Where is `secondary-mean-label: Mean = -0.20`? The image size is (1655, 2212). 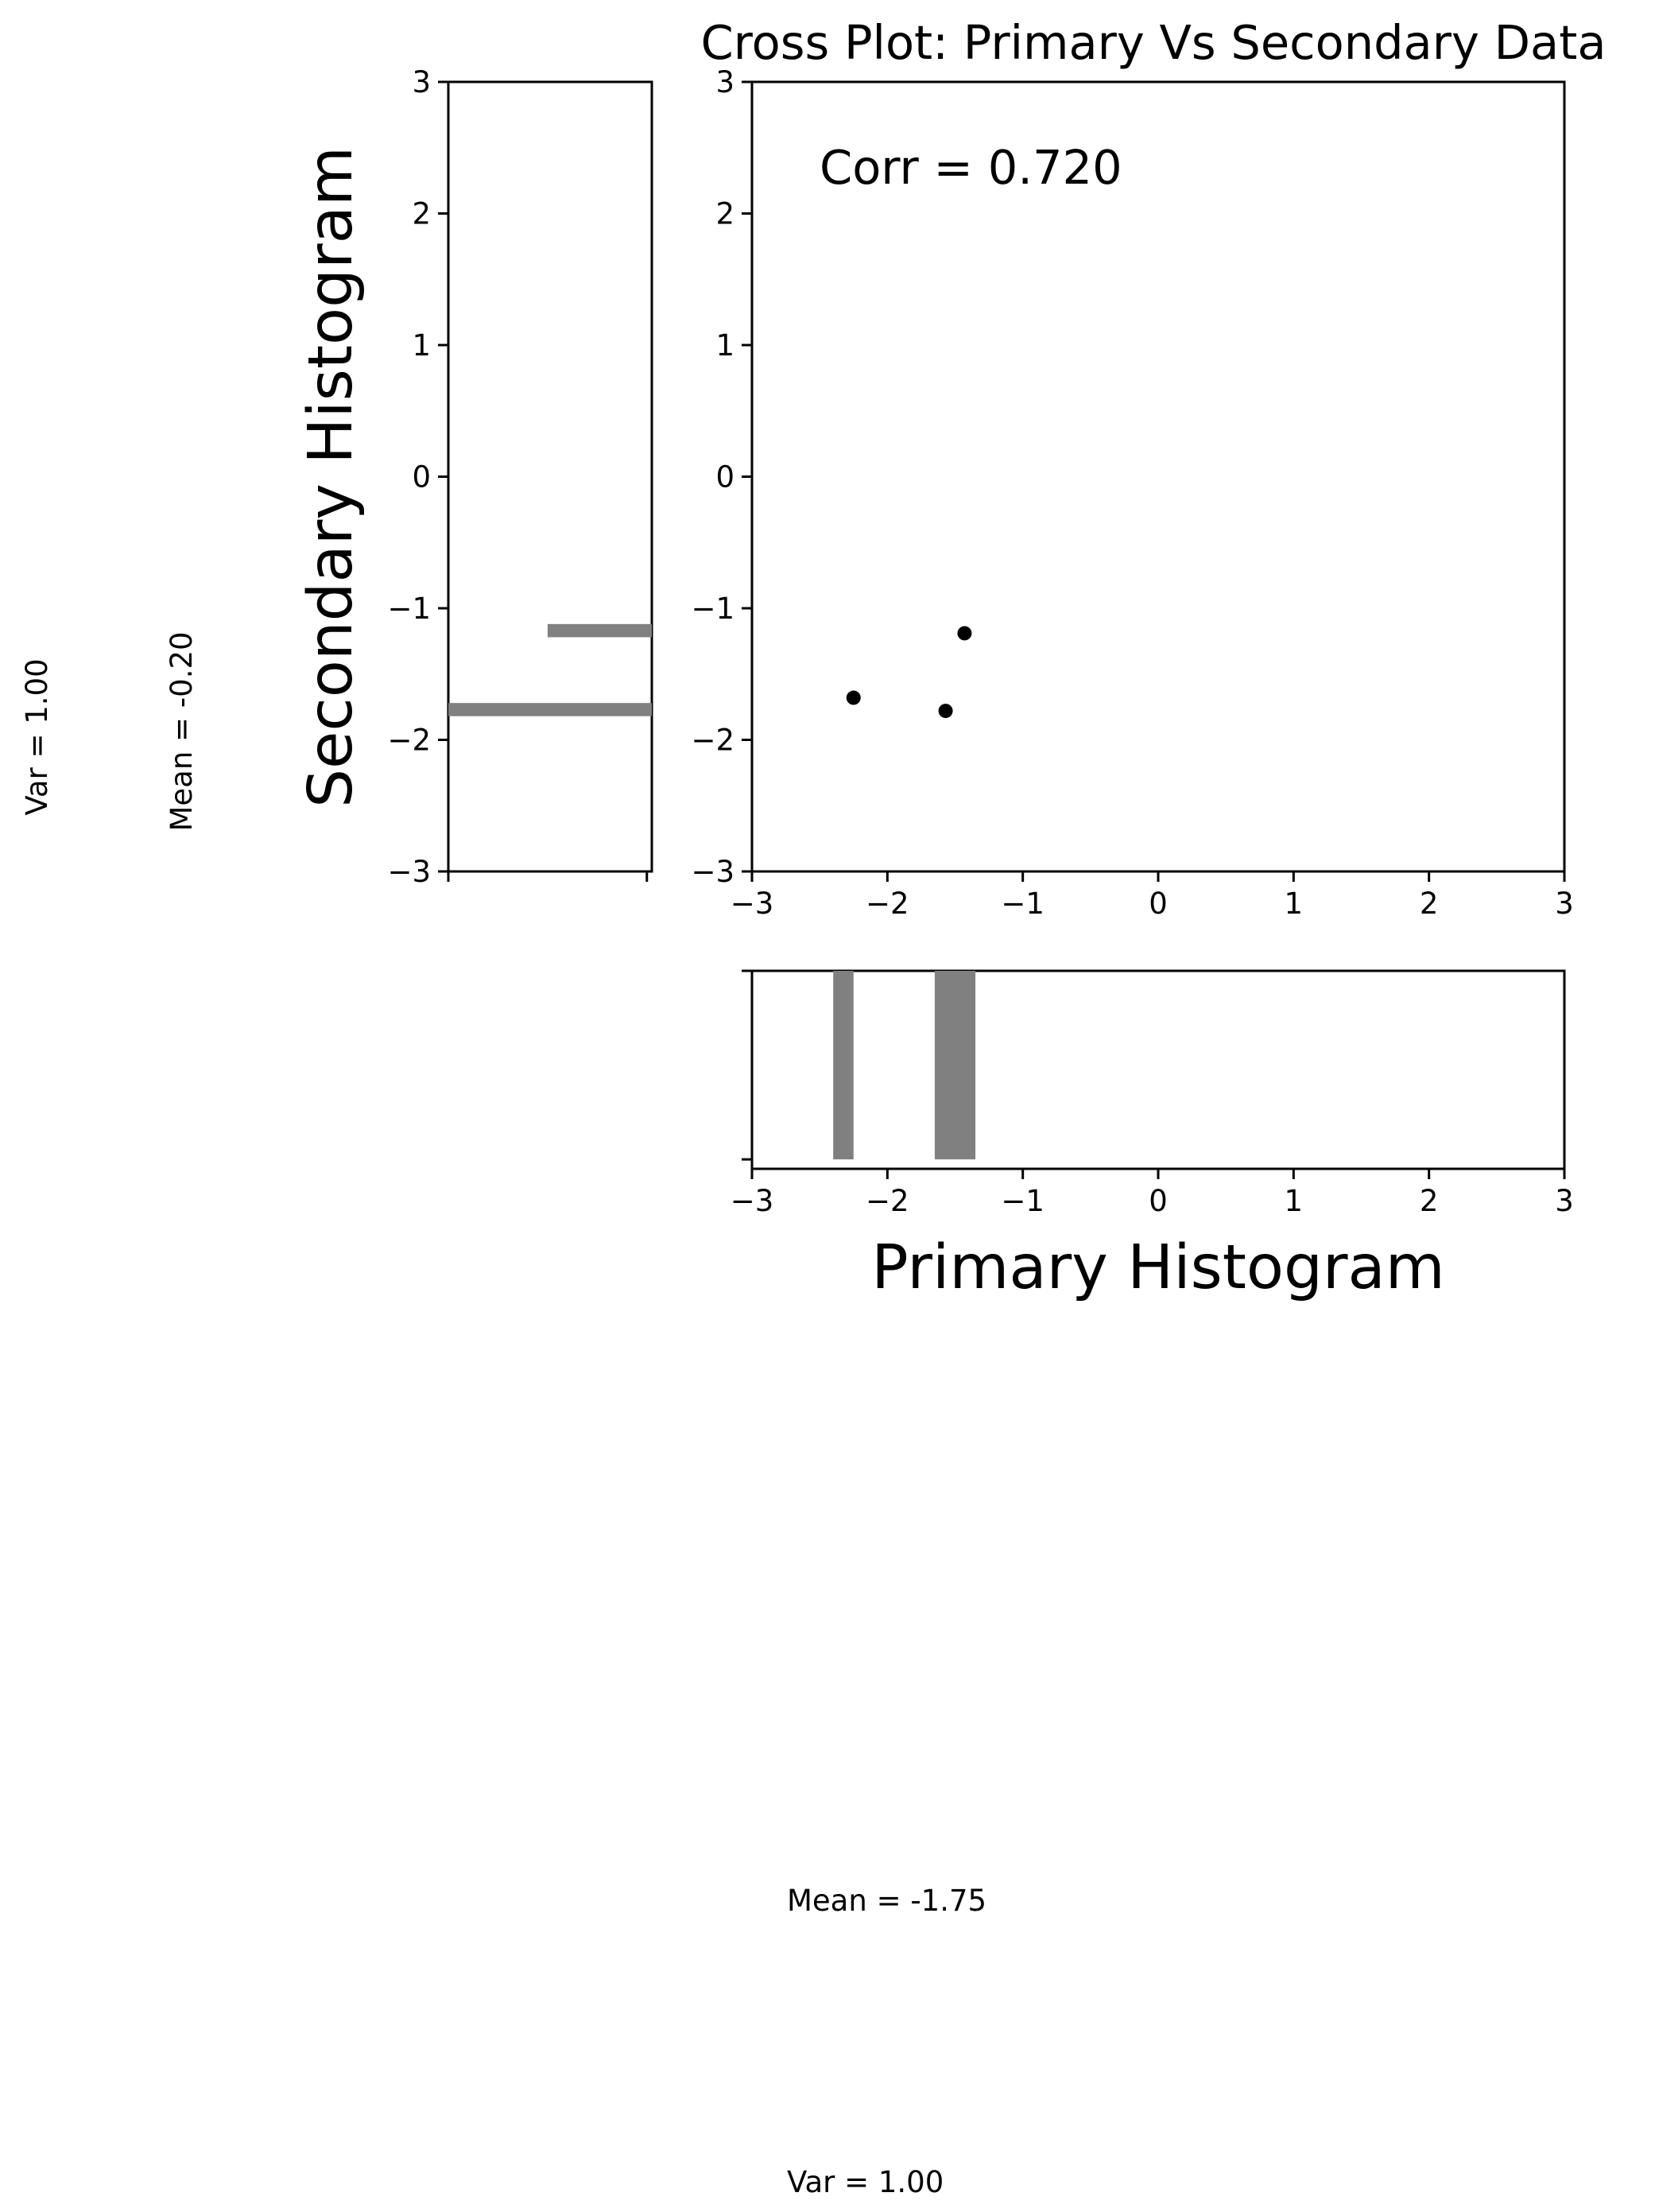
secondary-mean-label: Mean = -0.20 is located at coordinates (182, 731).